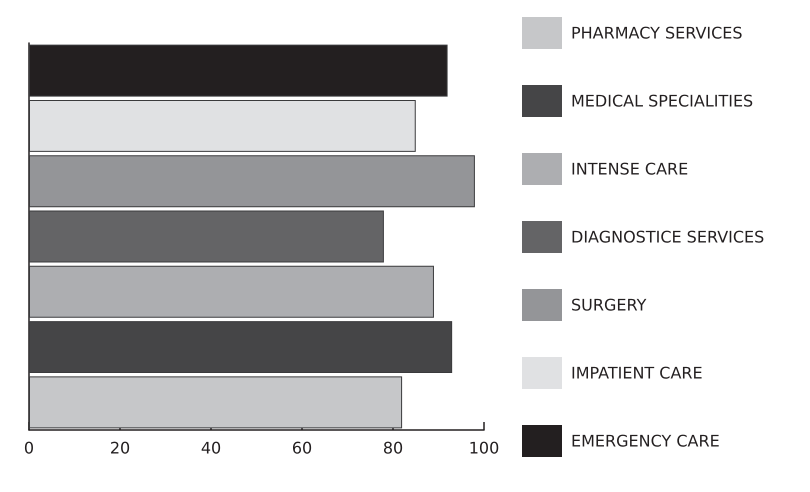  Describe the element at coordinates (120, 448) in the screenshot. I see `x-tick-label: 20` at that location.